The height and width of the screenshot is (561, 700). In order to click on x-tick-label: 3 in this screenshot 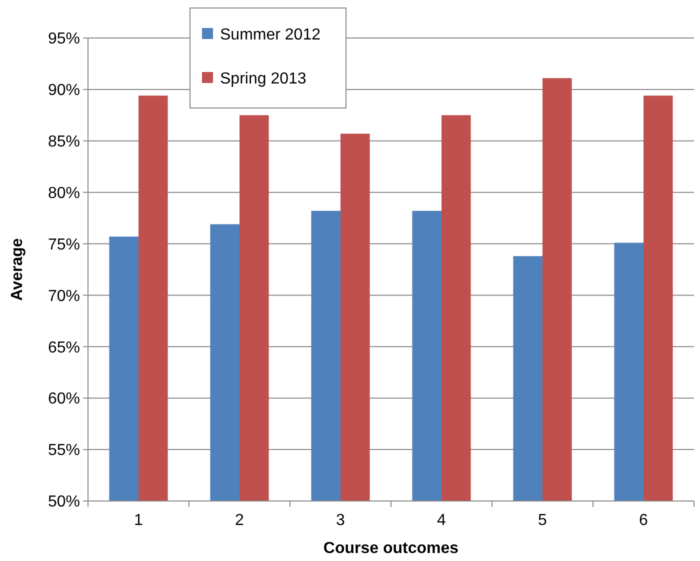, I will do `click(341, 520)`.